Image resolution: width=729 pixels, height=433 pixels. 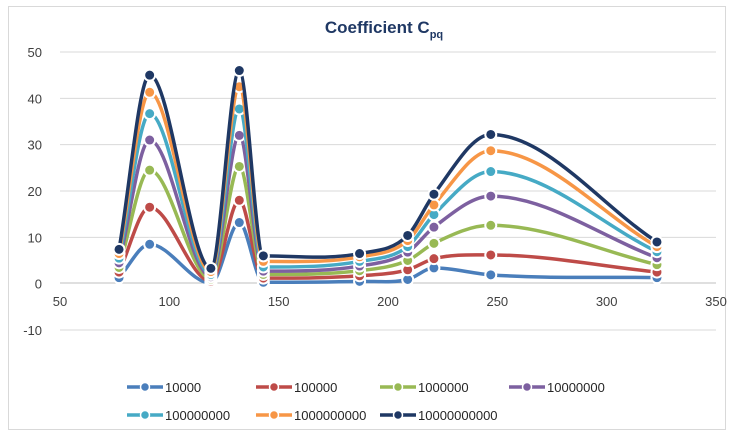 I want to click on legend-item: 10000000000, so click(x=439, y=415).